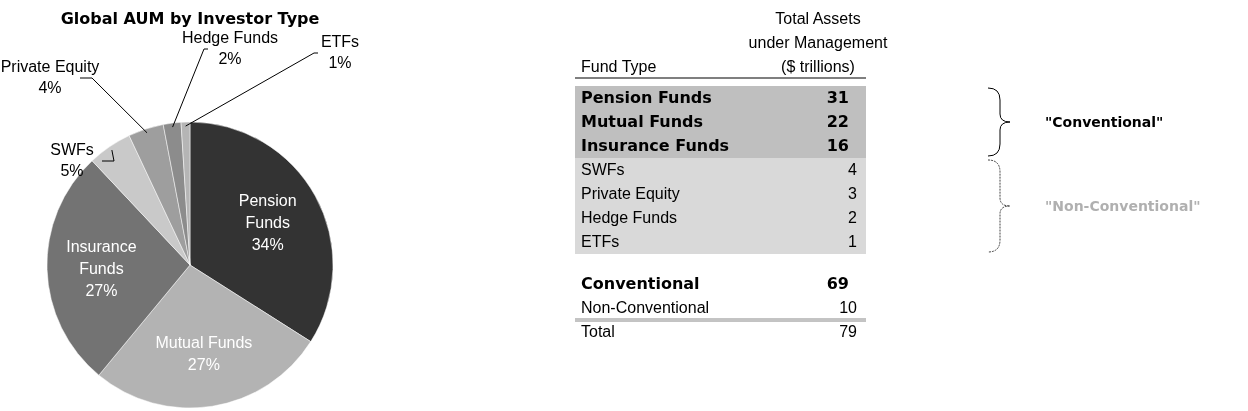 Image resolution: width=1248 pixels, height=411 pixels. I want to click on slice-label: Hedge Funds, so click(230, 37).